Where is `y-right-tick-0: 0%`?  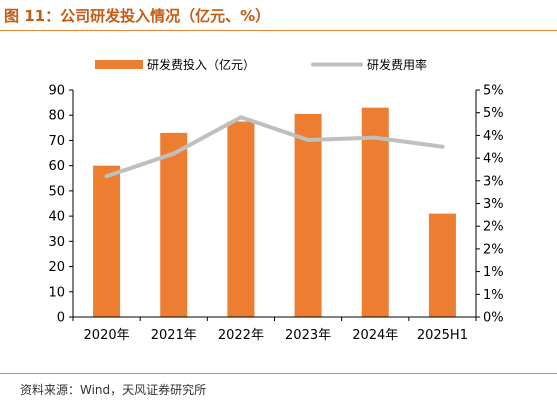 y-right-tick-0: 0% is located at coordinates (493, 318).